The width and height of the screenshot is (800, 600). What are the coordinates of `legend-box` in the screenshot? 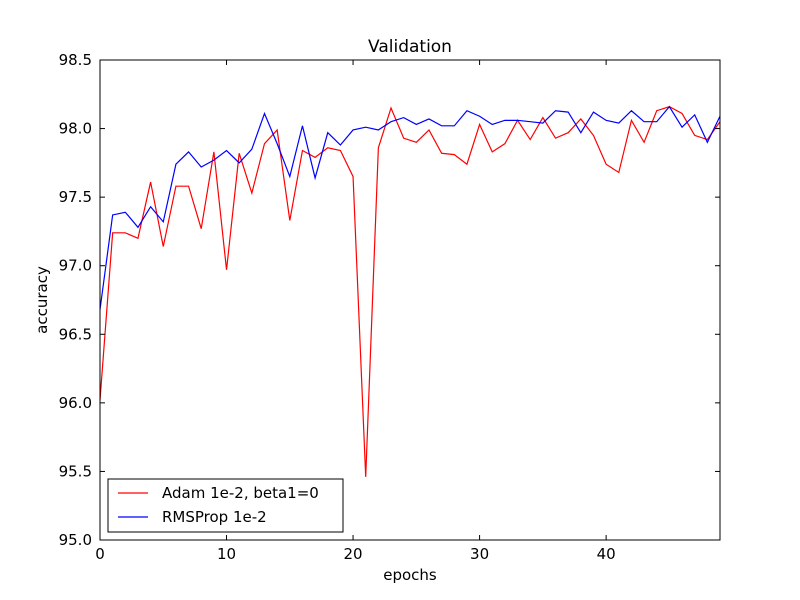 It's located at (225, 505).